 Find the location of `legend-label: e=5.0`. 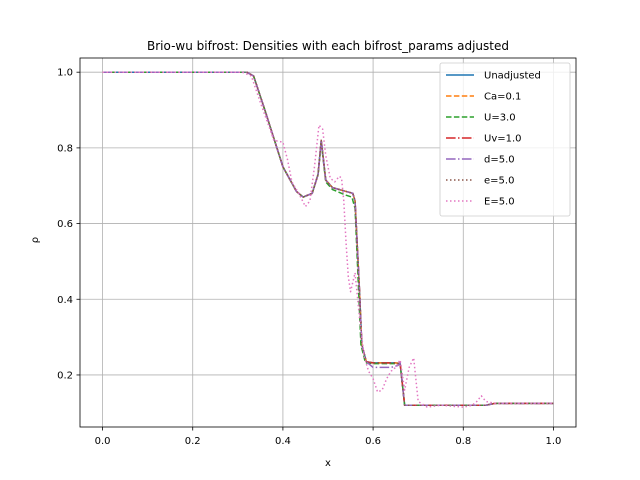

legend-label: e=5.0 is located at coordinates (499, 181).